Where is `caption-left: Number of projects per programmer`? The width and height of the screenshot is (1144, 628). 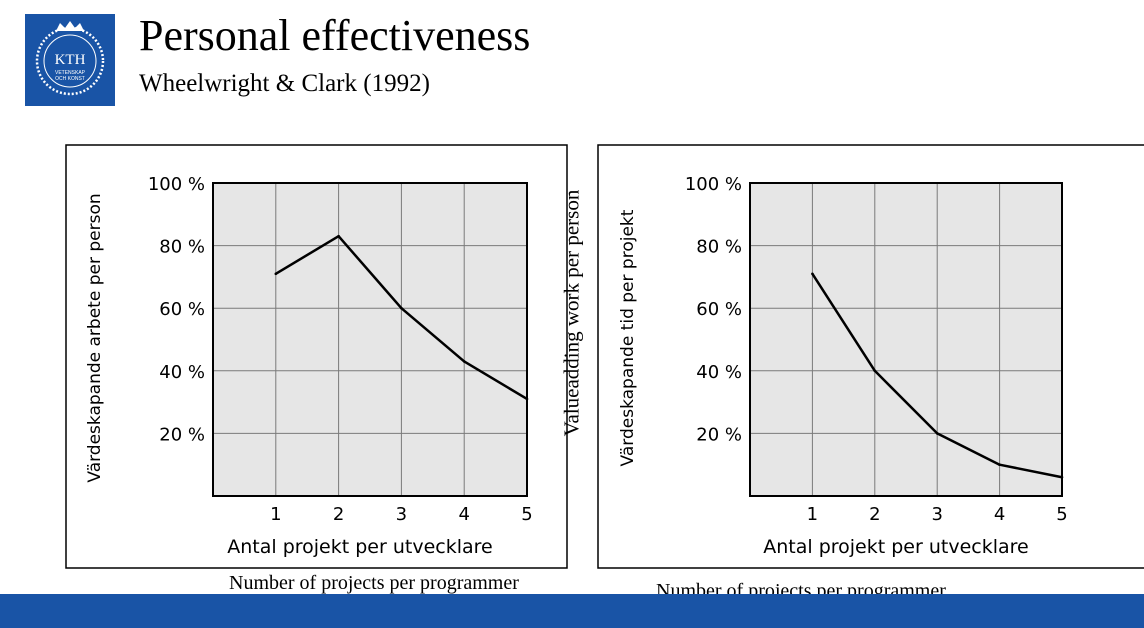 caption-left: Number of projects per programmer is located at coordinates (374, 583).